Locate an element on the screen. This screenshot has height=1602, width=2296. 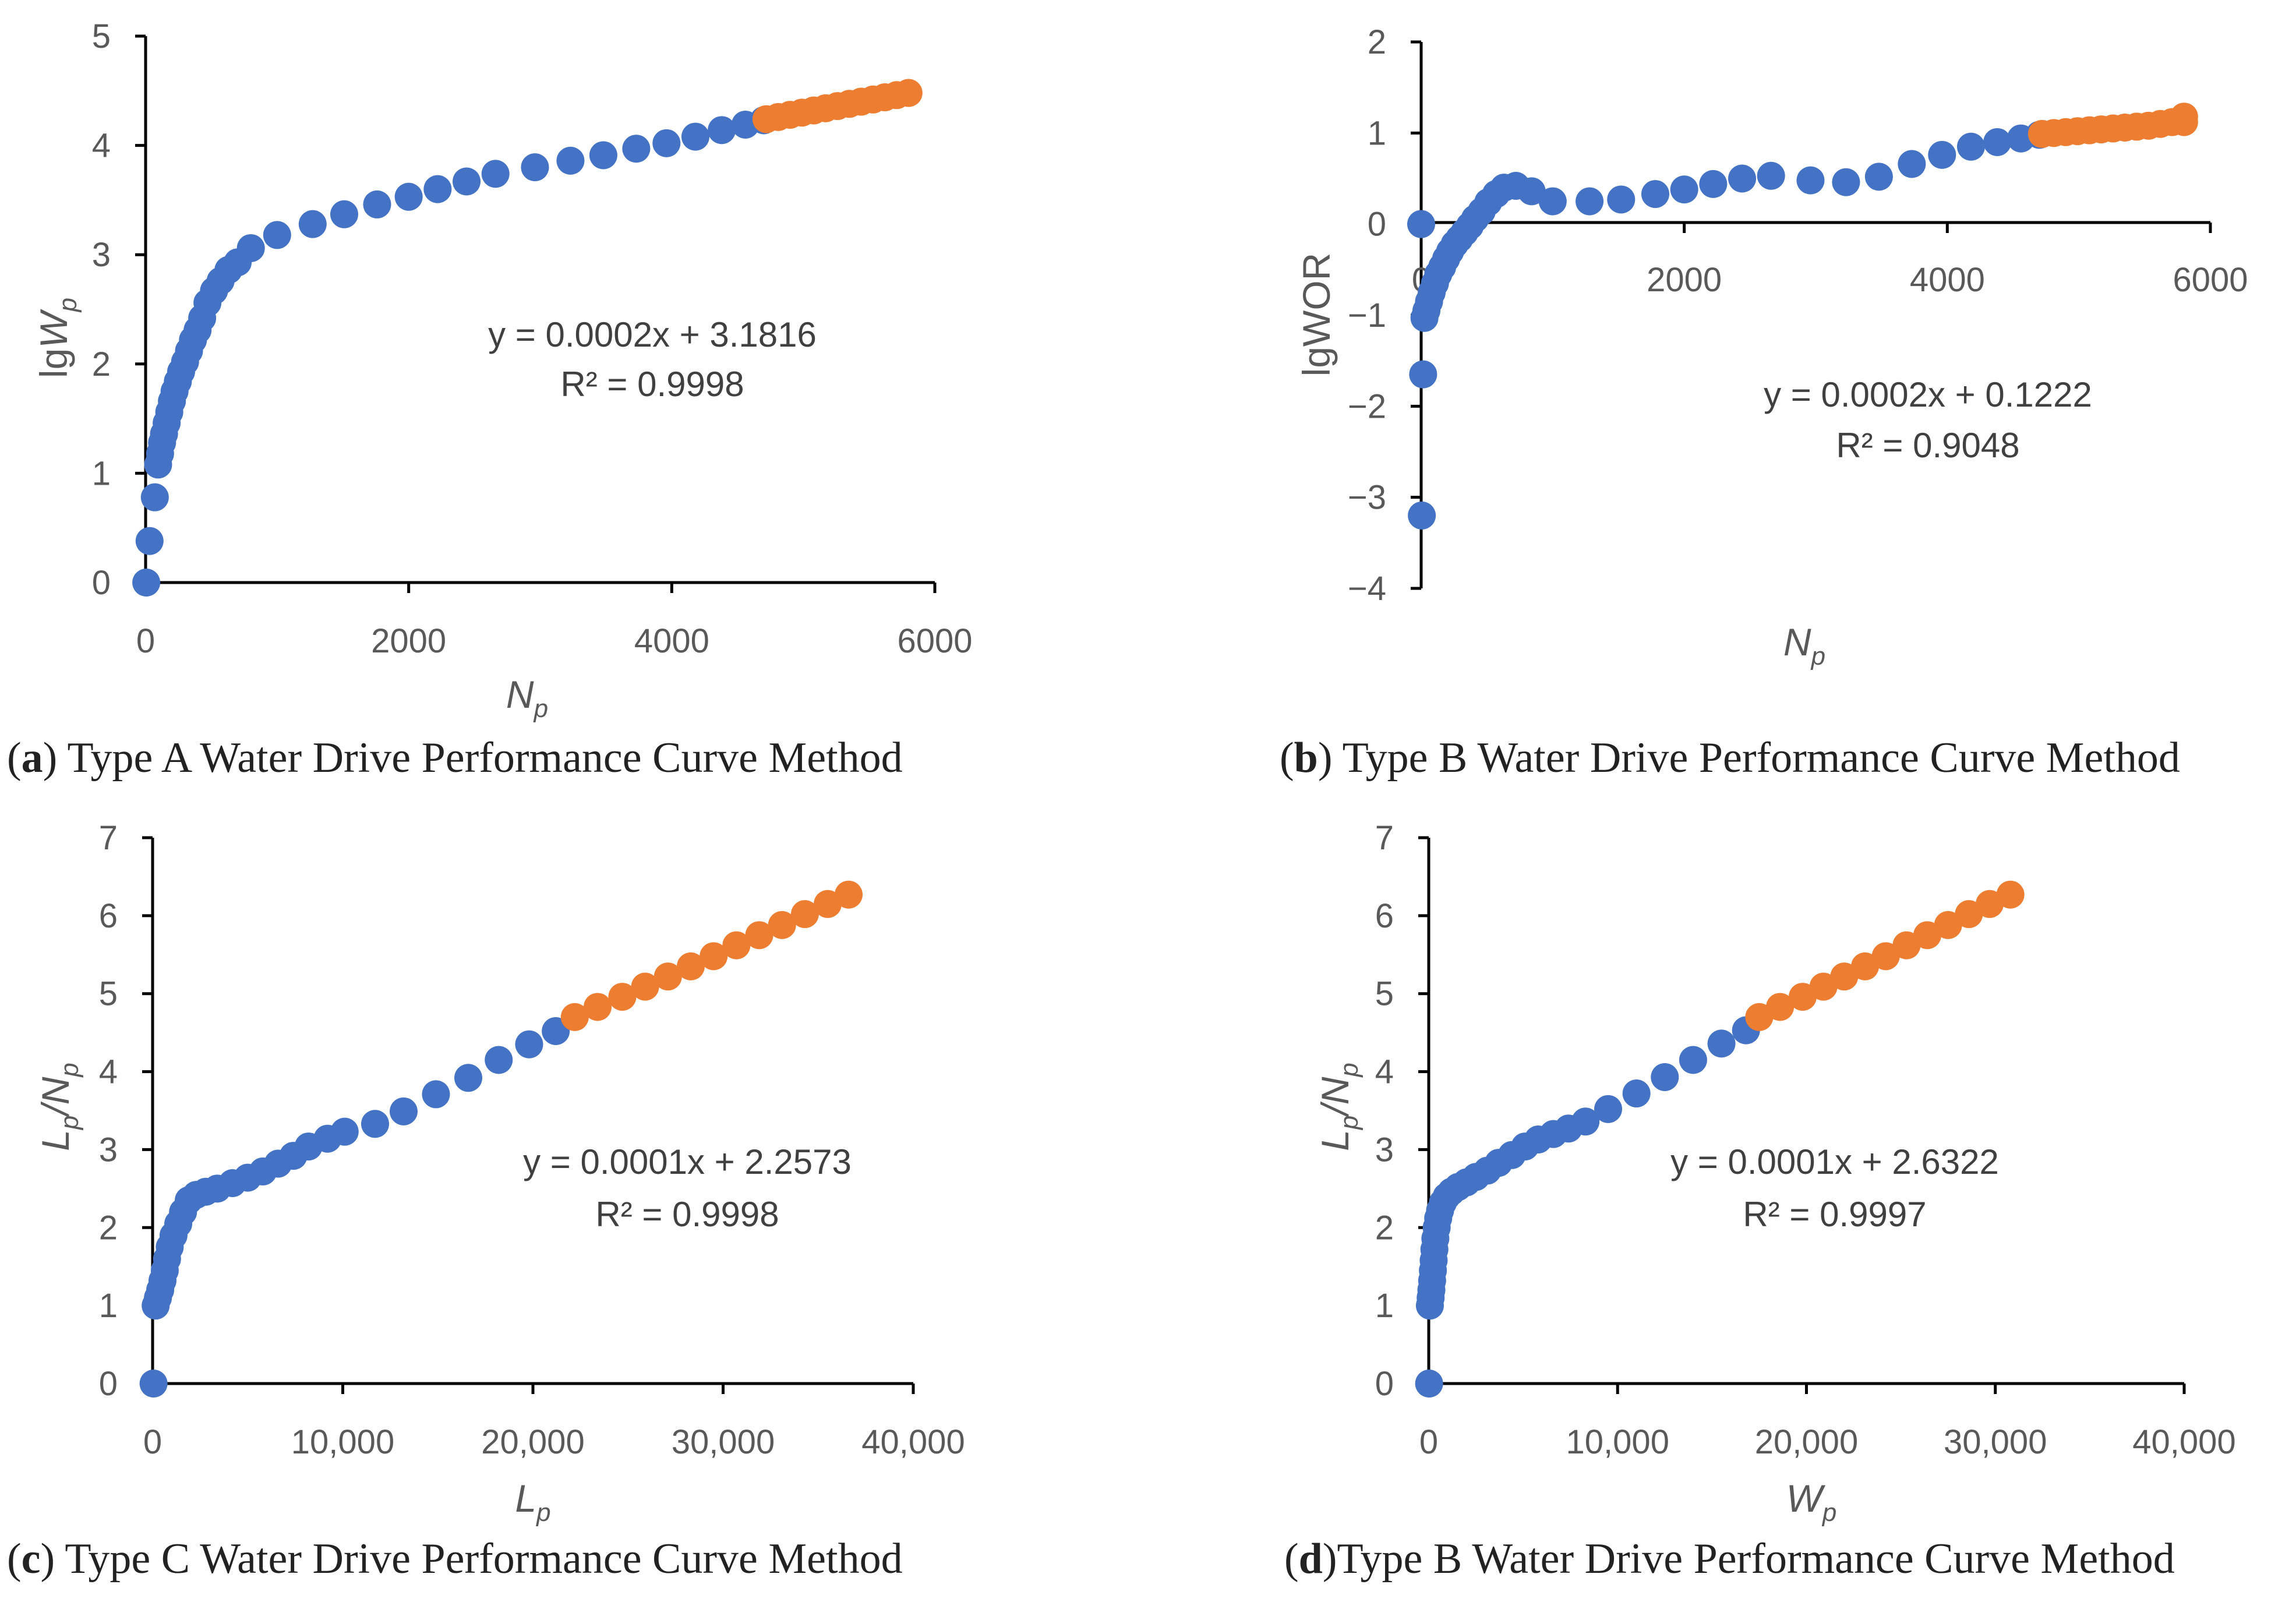
trendline-equation: y = 0.0001x + 2.2573 is located at coordinates (687, 1161).